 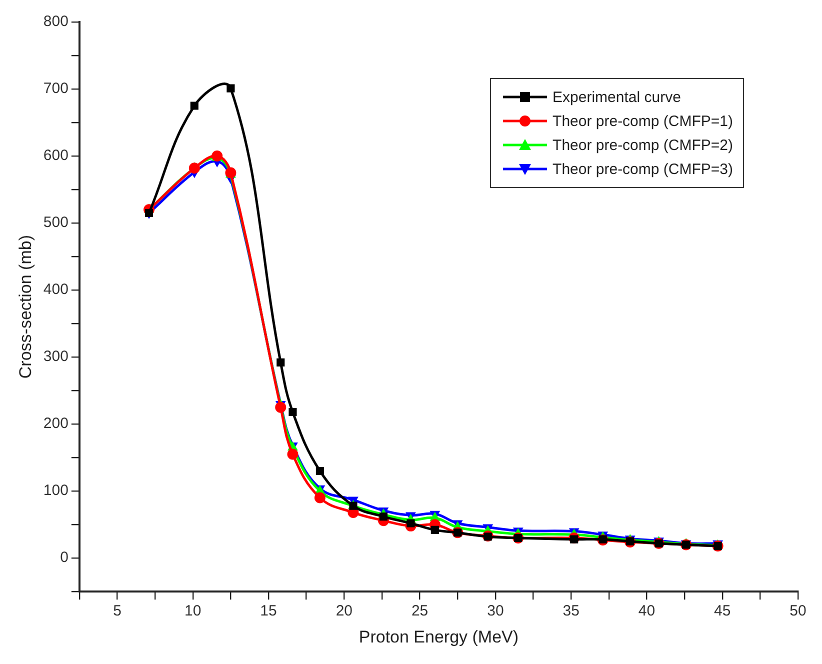 What do you see at coordinates (344, 611) in the screenshot?
I see `x-tick-label: 20` at bounding box center [344, 611].